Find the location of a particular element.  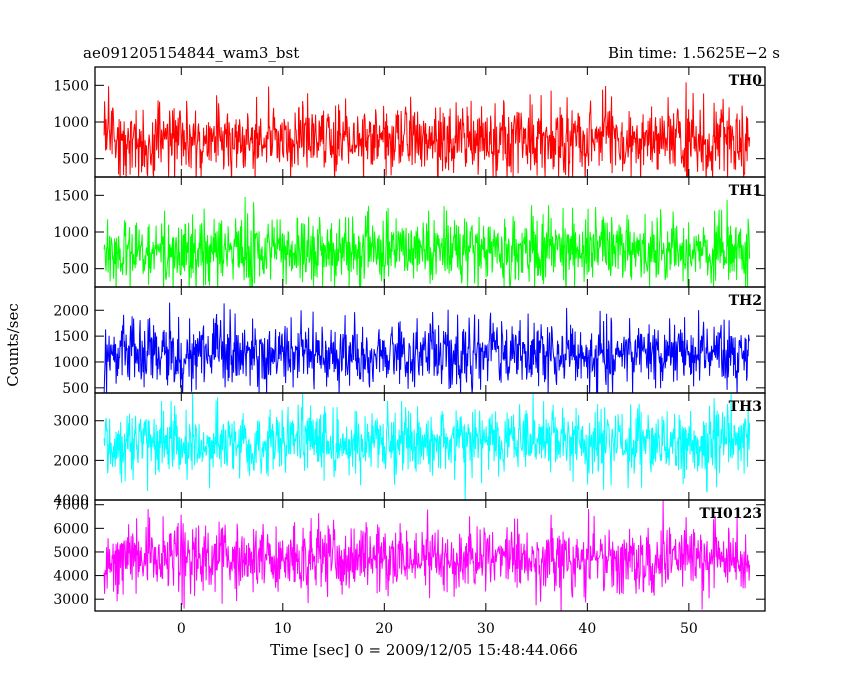

panel-frame is located at coordinates (430, 555).